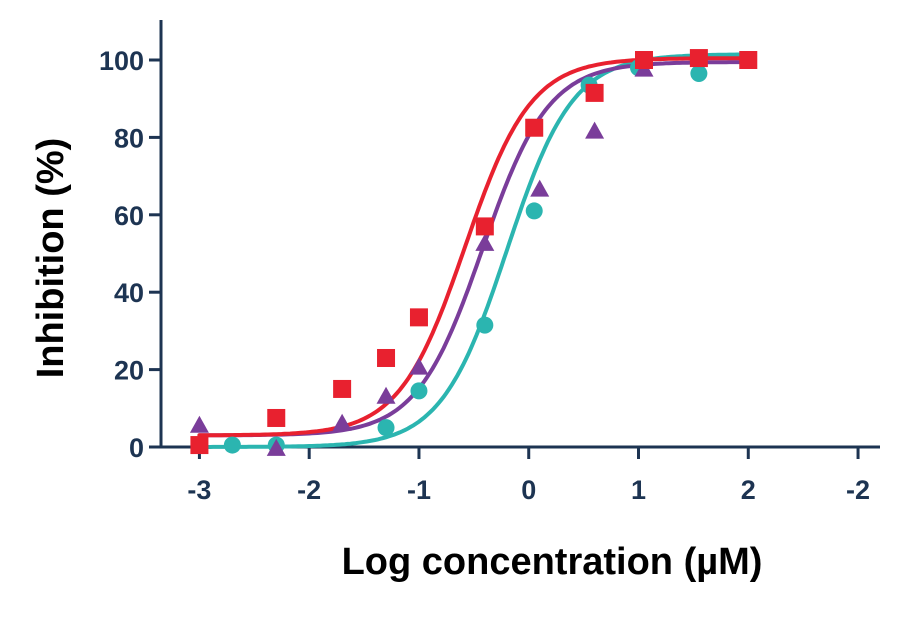 Image resolution: width=911 pixels, height=617 pixels. What do you see at coordinates (748, 490) in the screenshot?
I see `x-tick-label: 2` at bounding box center [748, 490].